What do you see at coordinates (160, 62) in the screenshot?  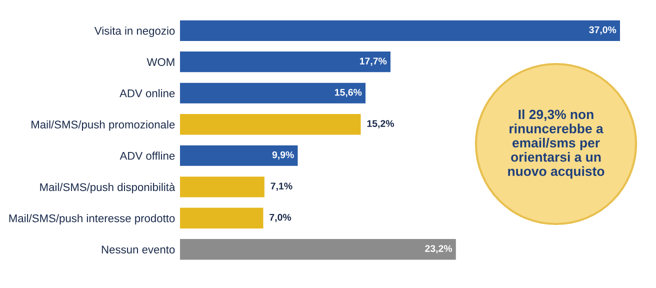 I see `y-tick-label: WOM` at bounding box center [160, 62].